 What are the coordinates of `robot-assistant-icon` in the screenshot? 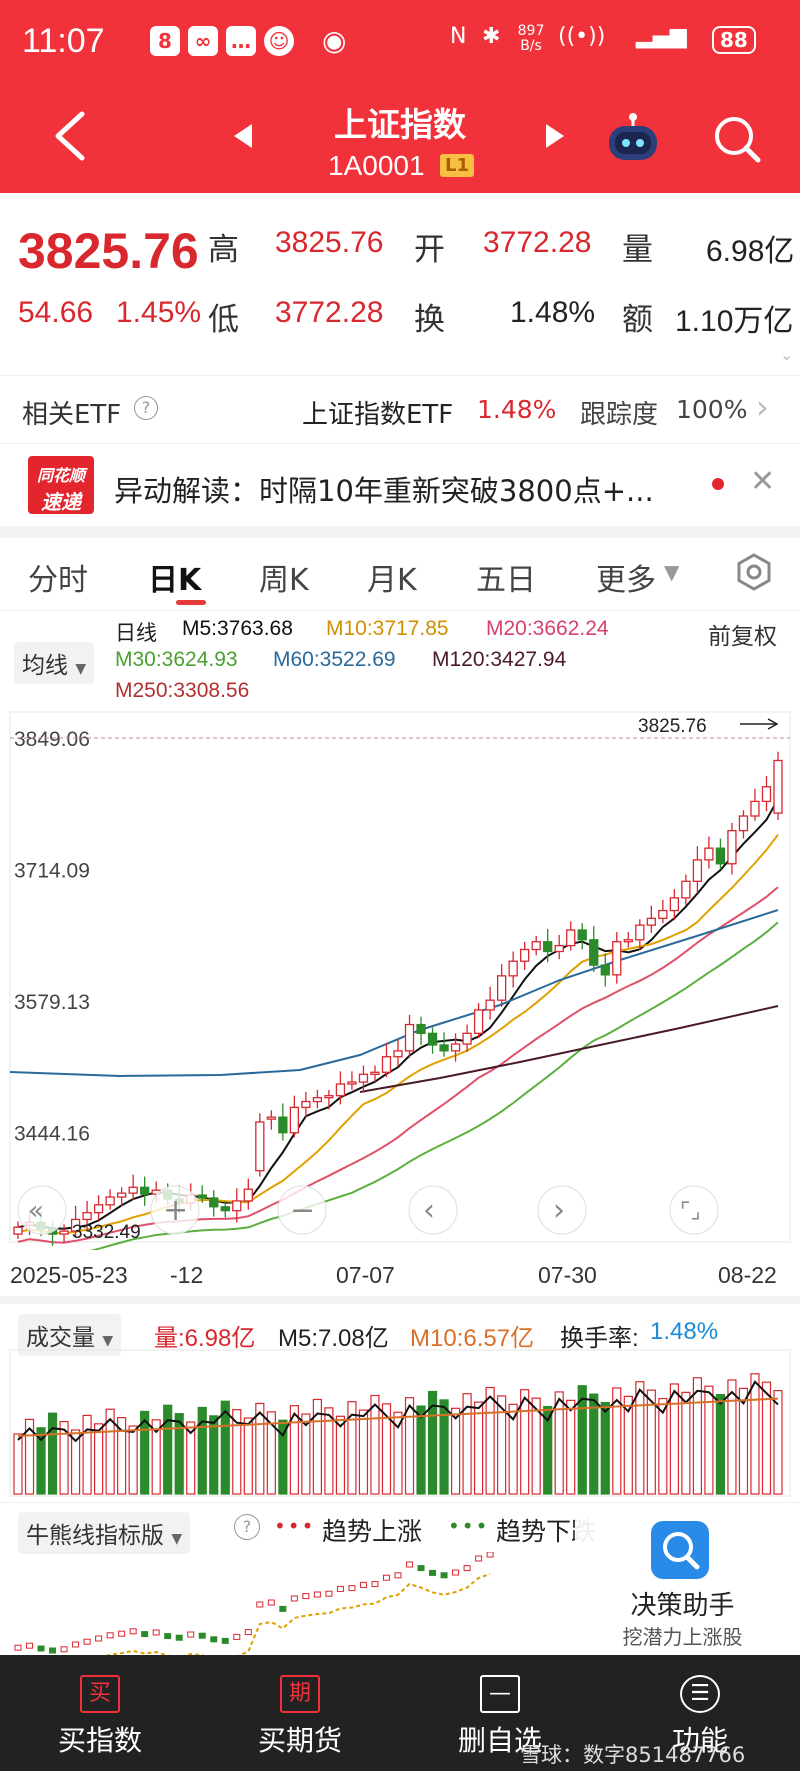 It's located at (633, 138).